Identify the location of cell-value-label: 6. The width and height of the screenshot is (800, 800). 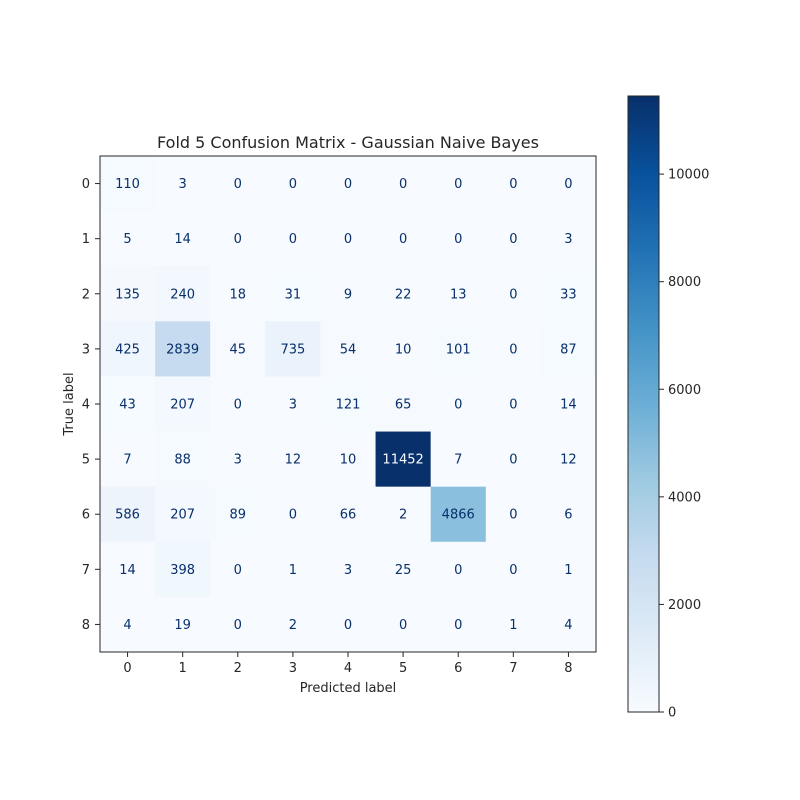
(568, 515).